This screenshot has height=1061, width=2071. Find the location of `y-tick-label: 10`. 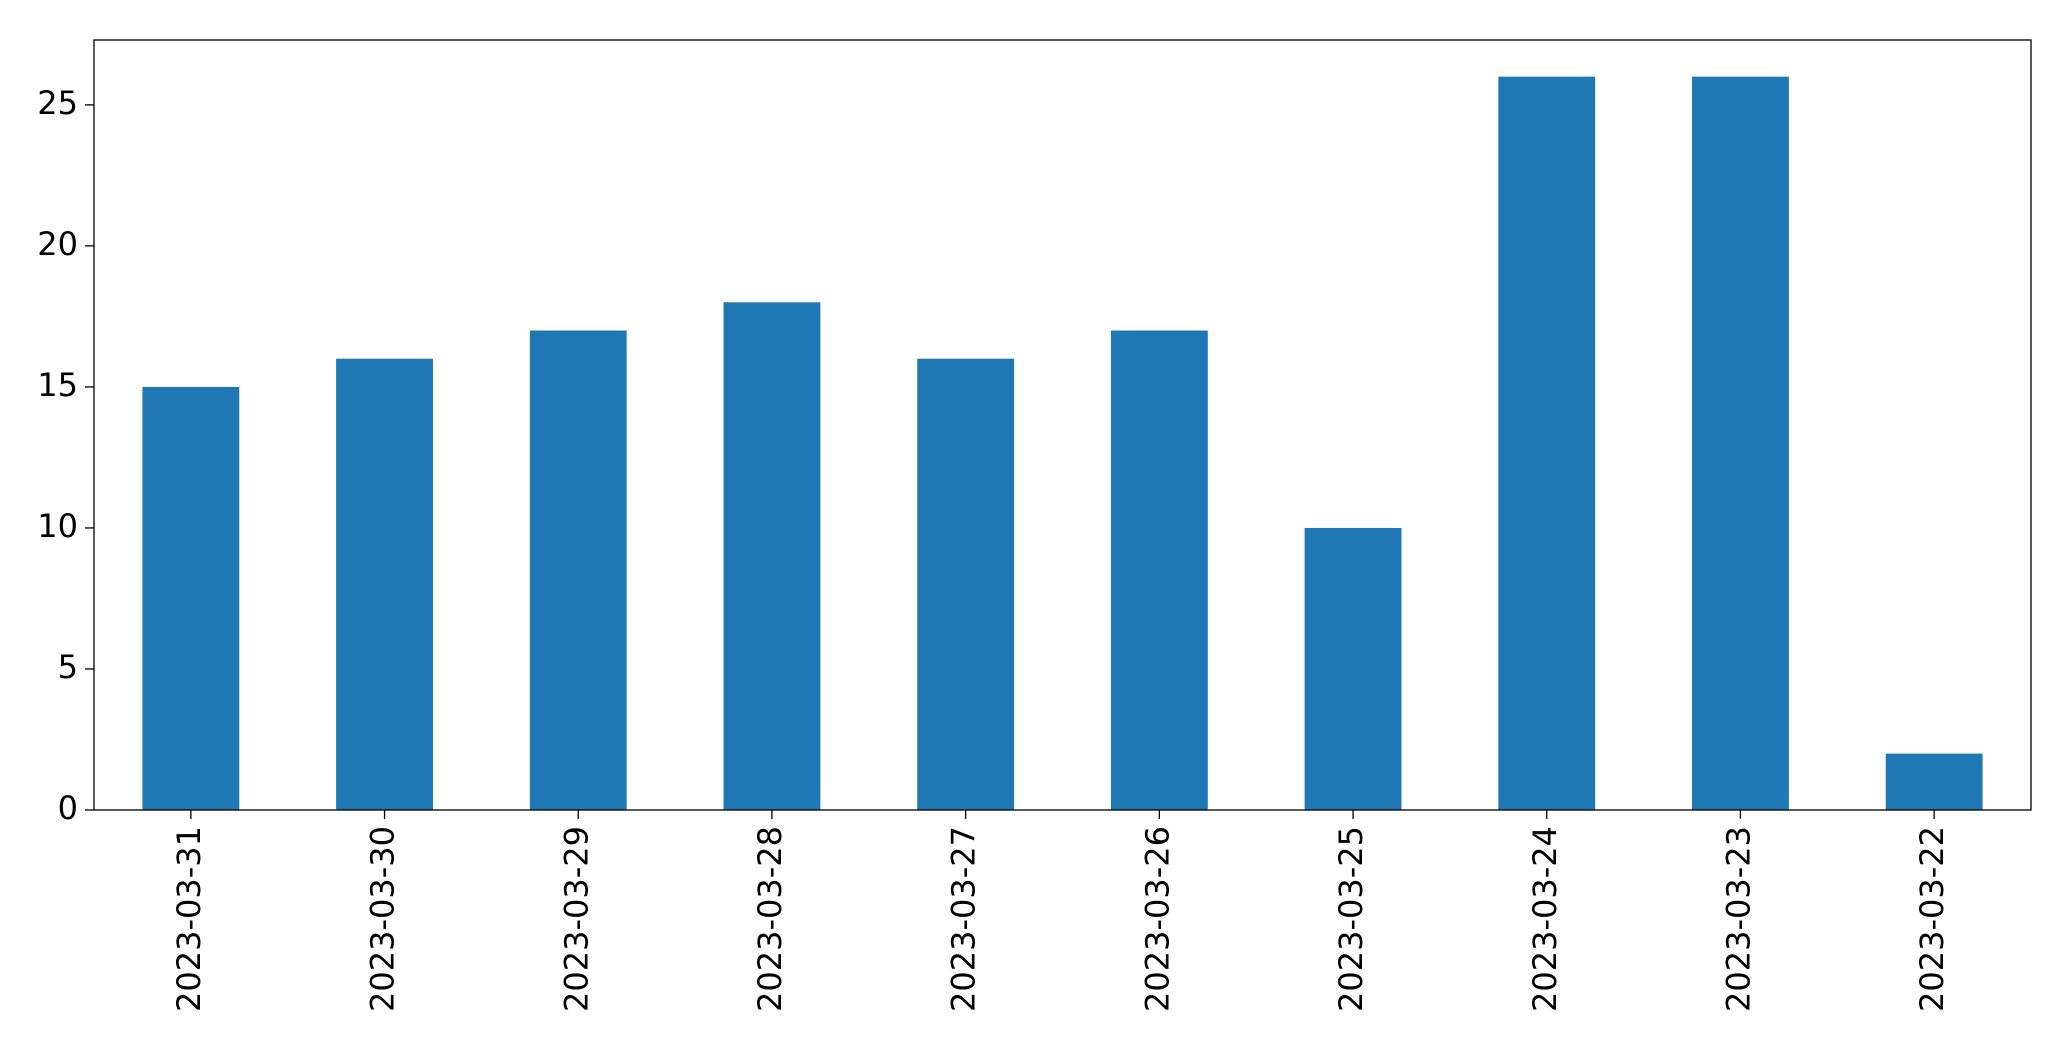

y-tick-label: 10 is located at coordinates (57, 526).